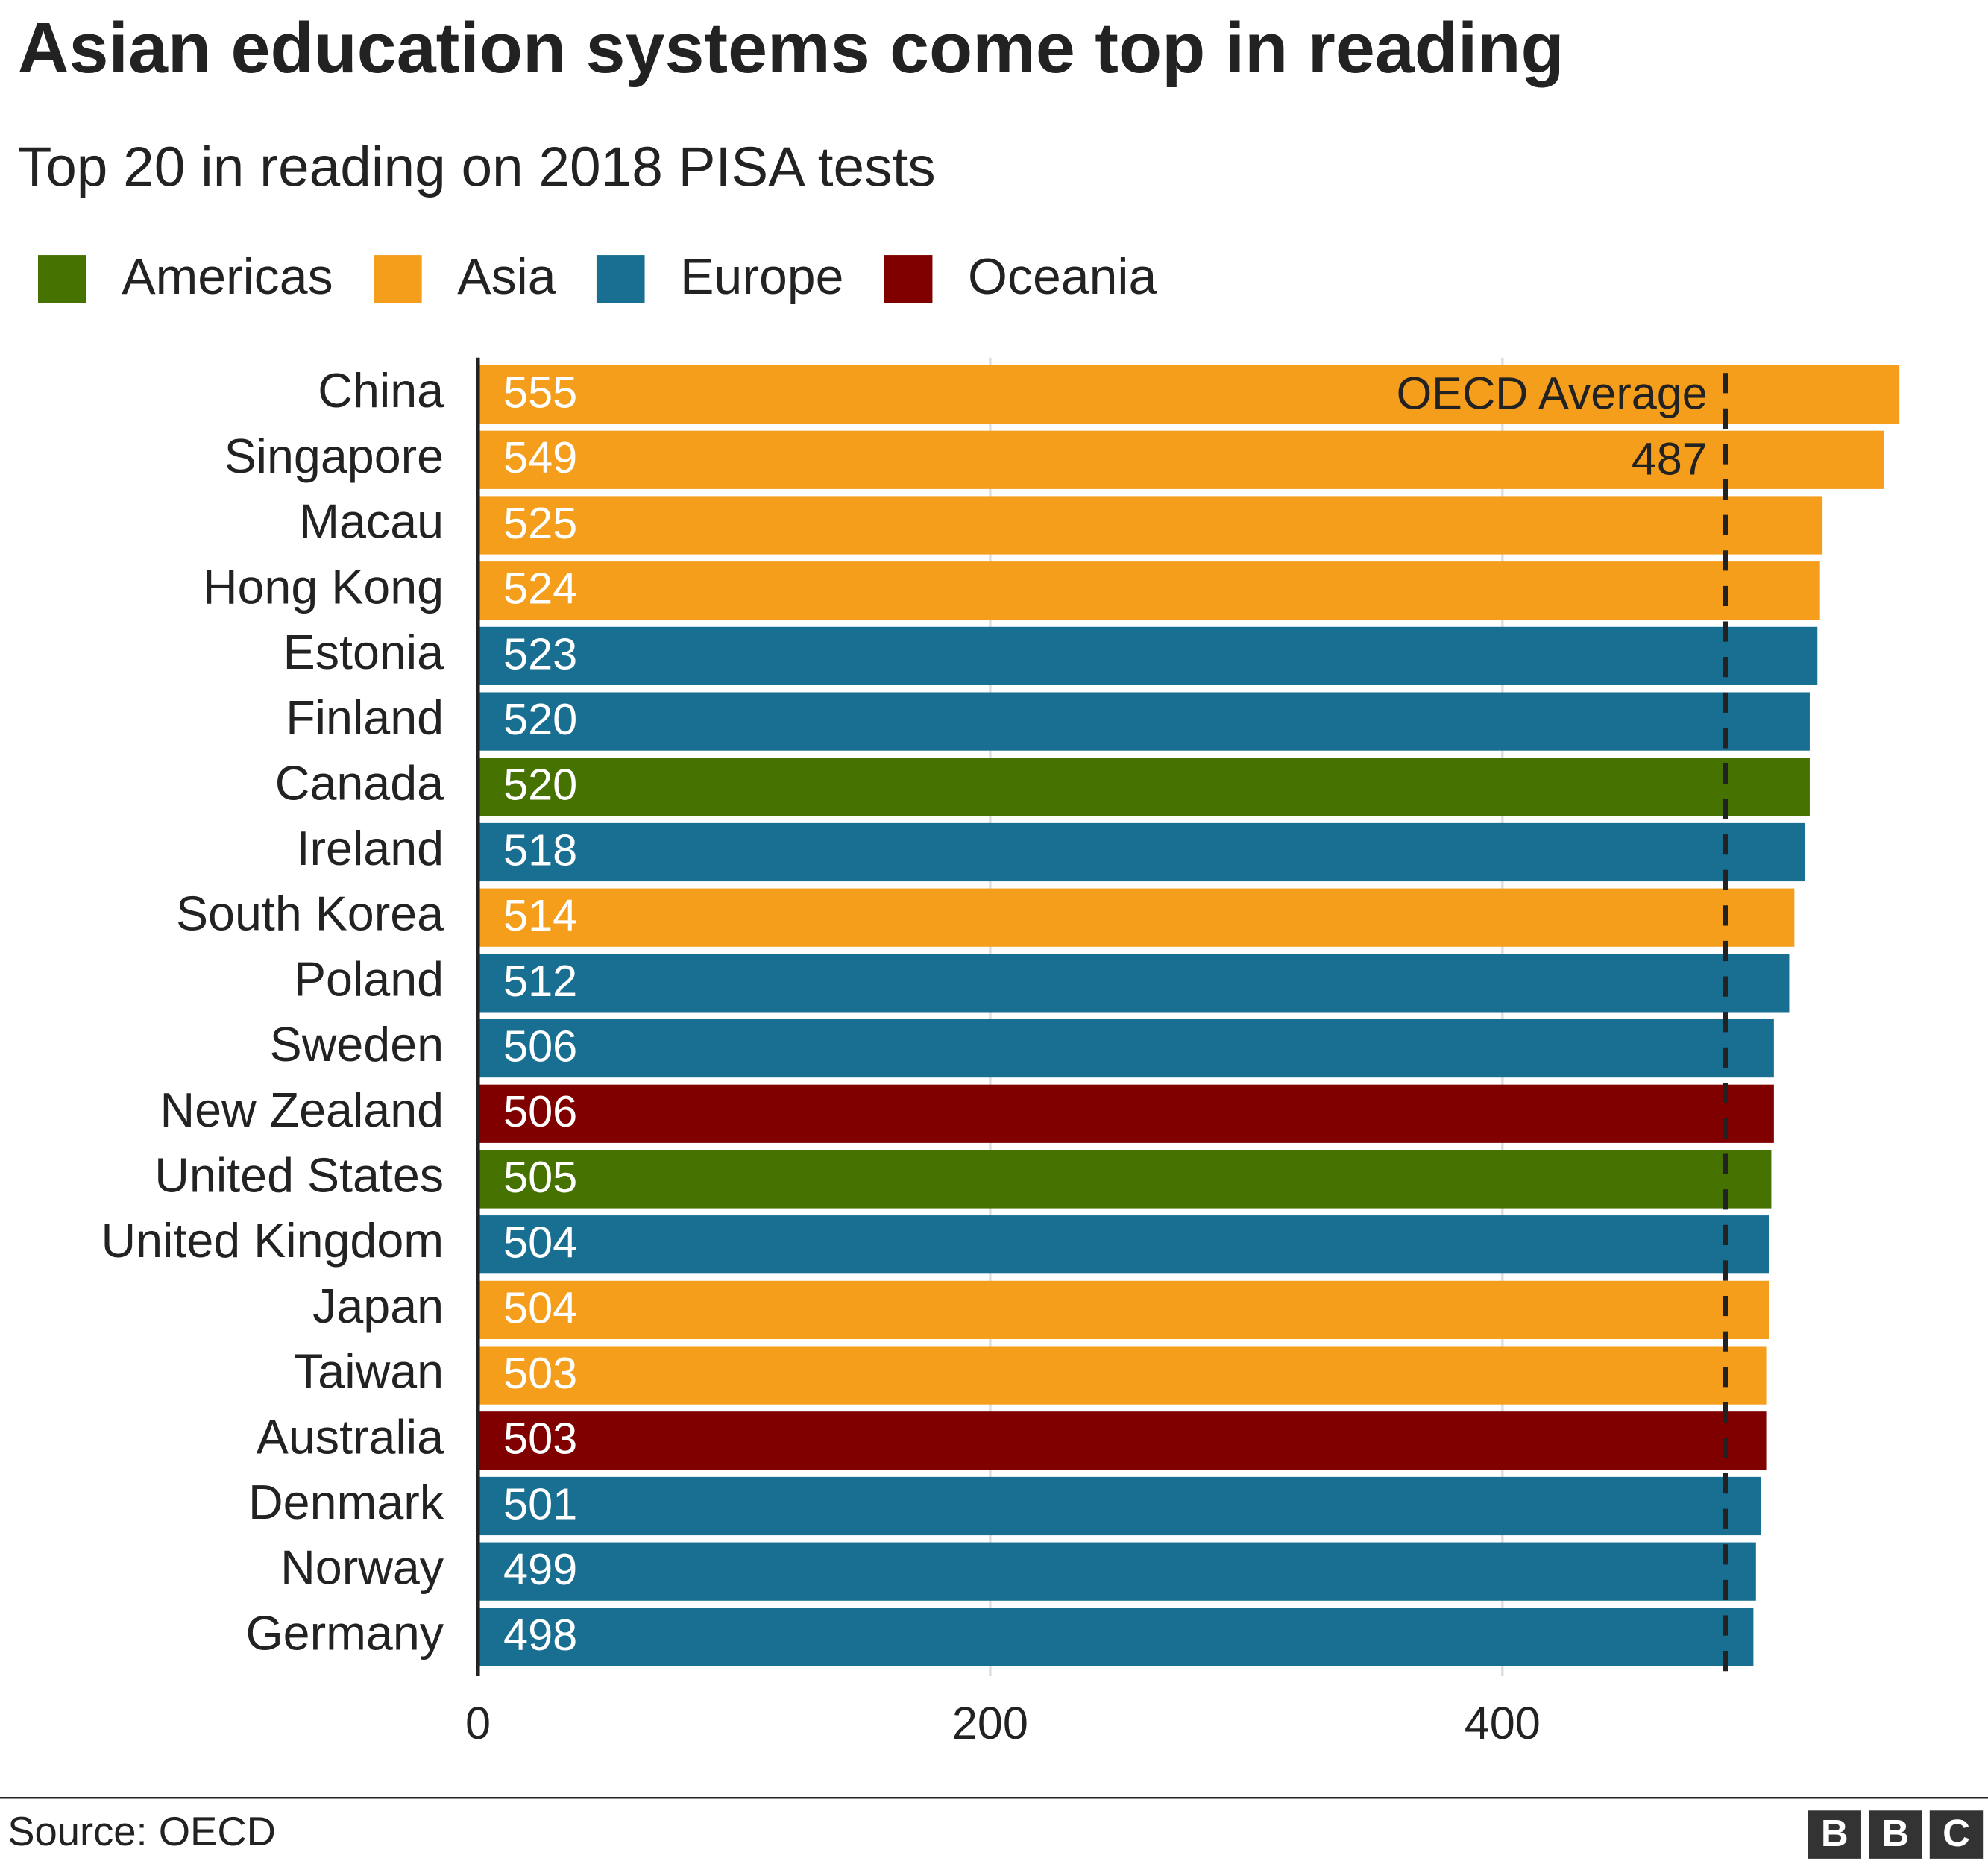  Describe the element at coordinates (310, 914) in the screenshot. I see `y-tick-label: South Korea` at that location.